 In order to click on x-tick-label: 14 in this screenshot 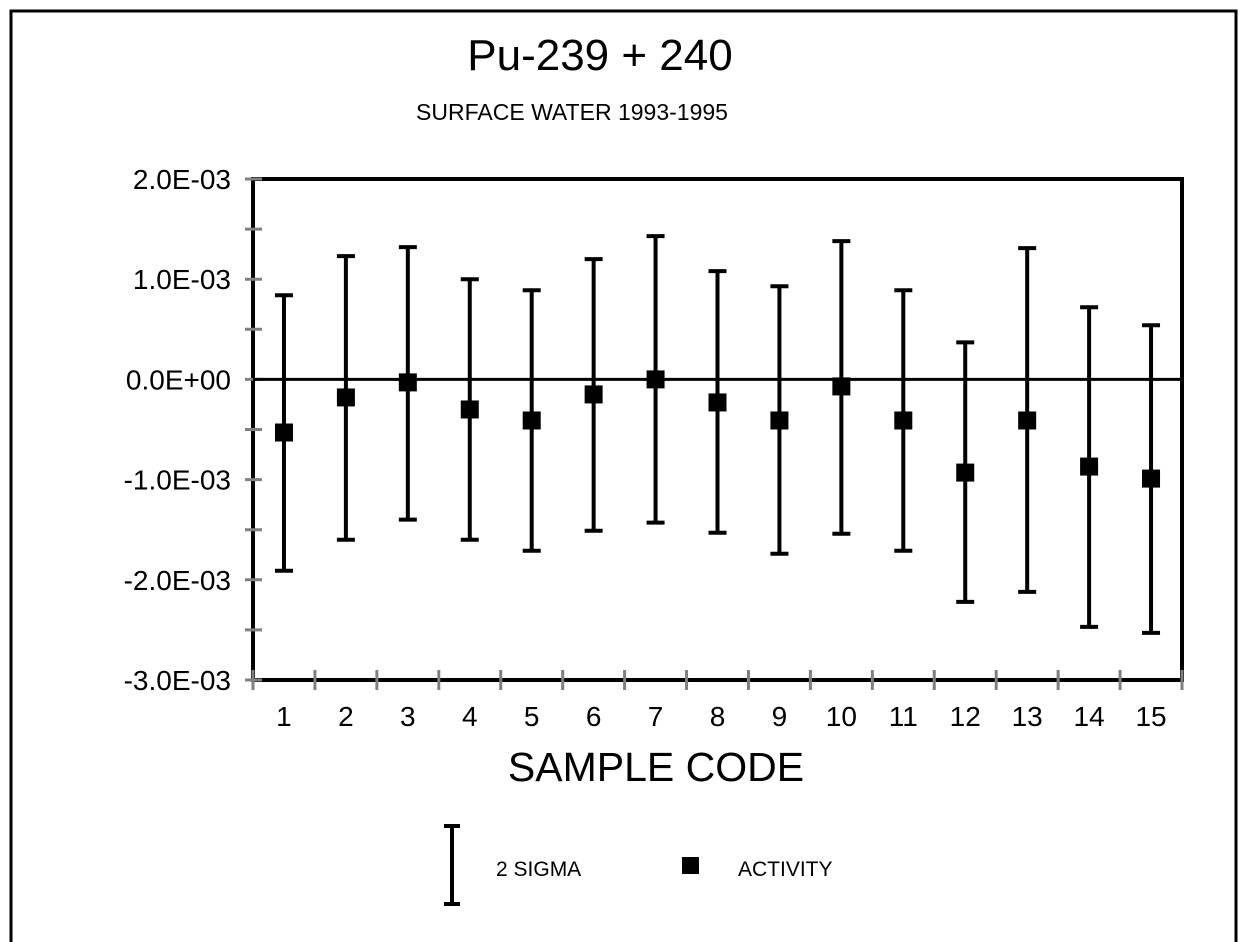, I will do `click(1089, 716)`.